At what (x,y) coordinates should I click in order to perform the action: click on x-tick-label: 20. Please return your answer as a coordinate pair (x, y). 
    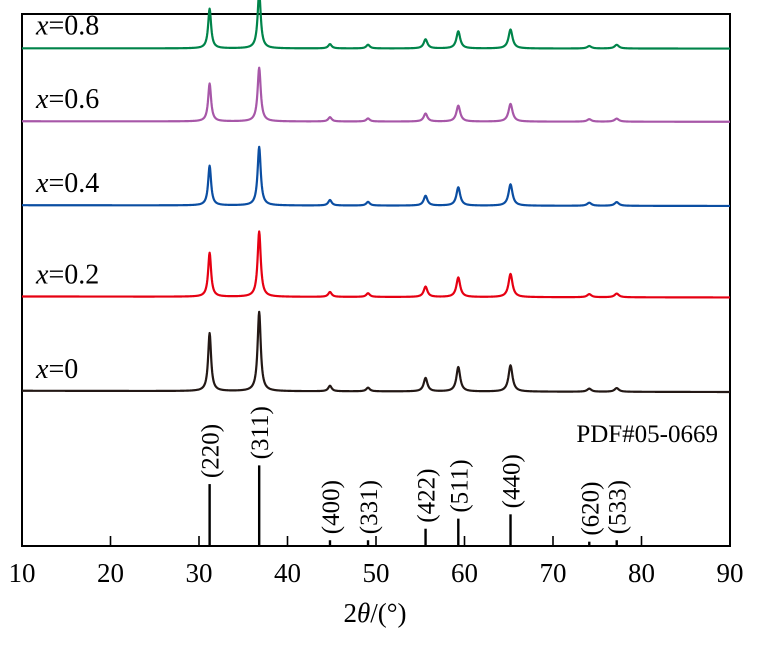
    Looking at the image, I should click on (110, 573).